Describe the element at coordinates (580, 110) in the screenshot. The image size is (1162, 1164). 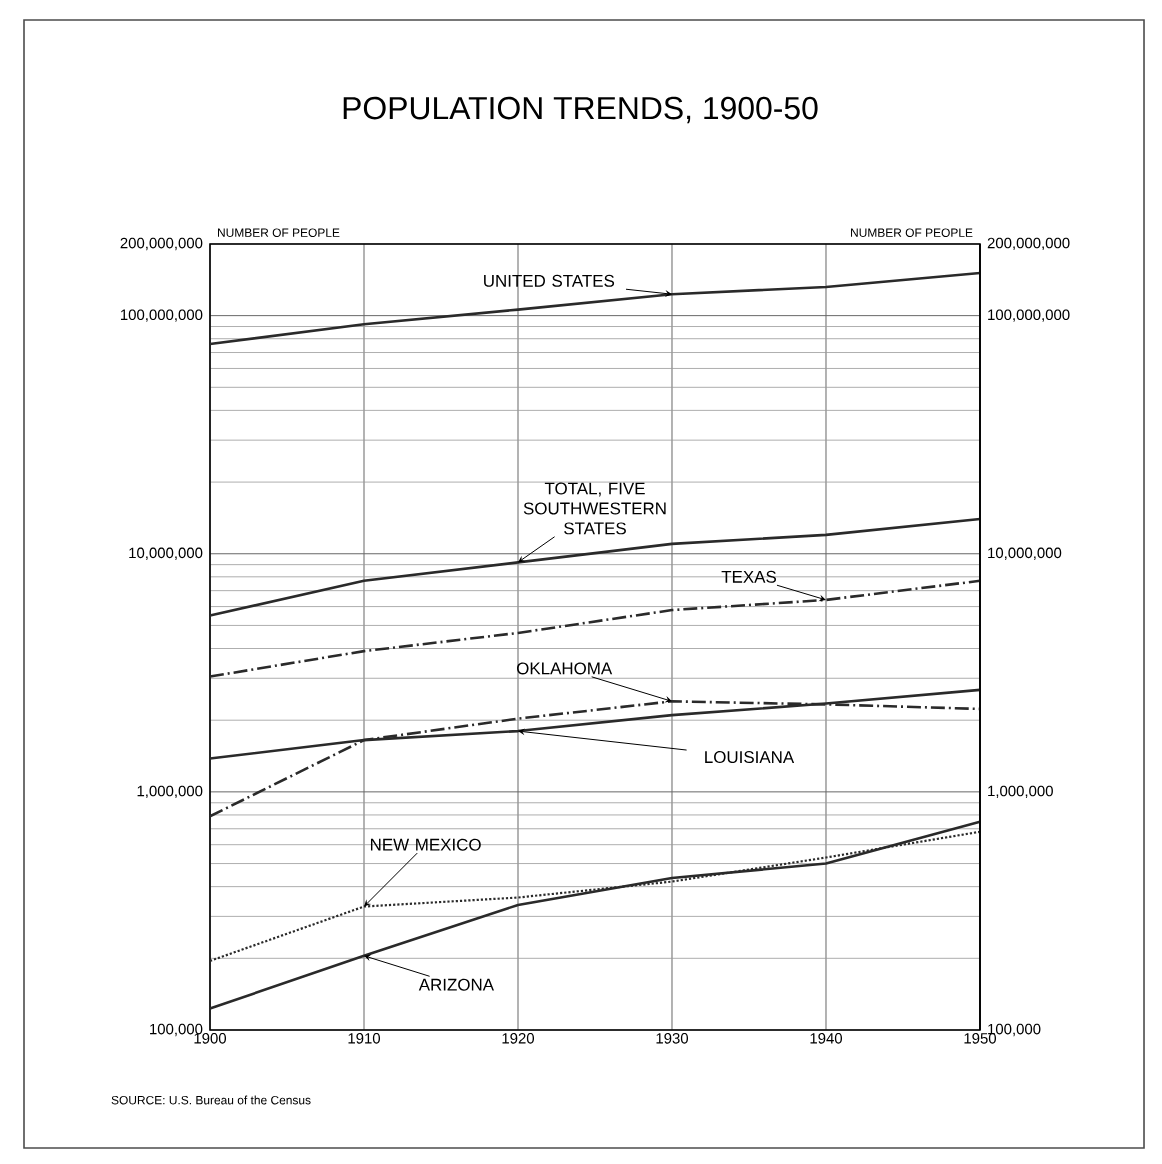
I see `chart-title: POPULATION TRENDS, 1900-50` at that location.